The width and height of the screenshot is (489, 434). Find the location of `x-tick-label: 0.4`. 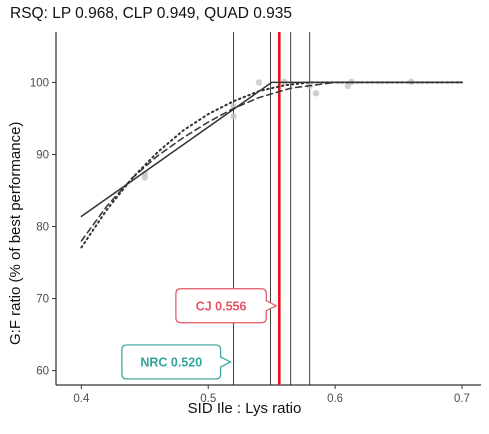

x-tick-label: 0.4 is located at coordinates (81, 399).